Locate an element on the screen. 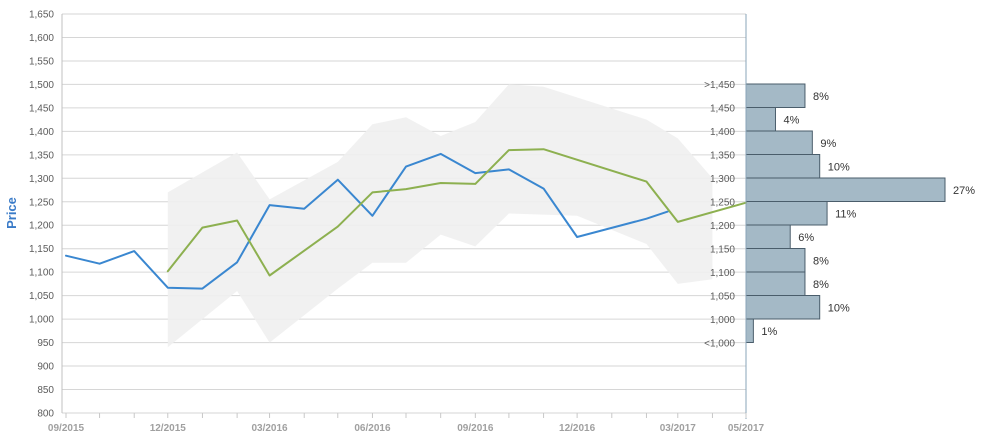 This screenshot has height=437, width=987. histogram-bin-label: 1,250 is located at coordinates (722, 203).